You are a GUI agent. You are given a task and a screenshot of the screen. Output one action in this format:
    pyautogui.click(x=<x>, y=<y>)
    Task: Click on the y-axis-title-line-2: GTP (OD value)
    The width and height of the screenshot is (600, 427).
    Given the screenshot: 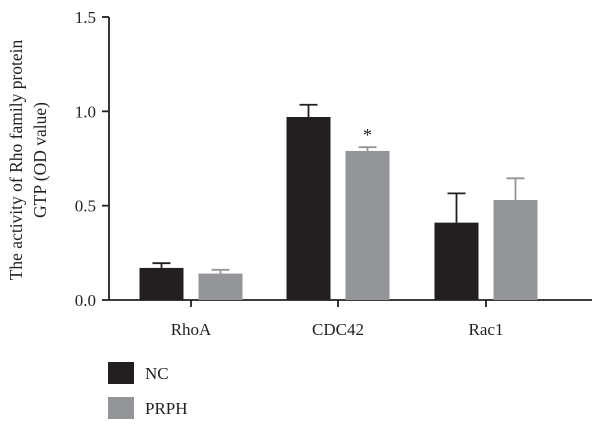 What is the action you would take?
    pyautogui.click(x=40, y=160)
    